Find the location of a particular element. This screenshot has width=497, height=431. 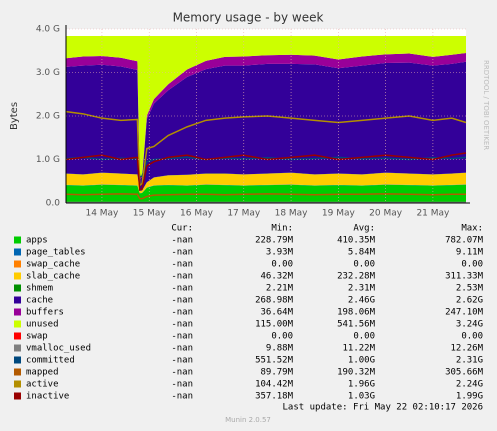

legend-header: Cur: is located at coordinates (182, 229).